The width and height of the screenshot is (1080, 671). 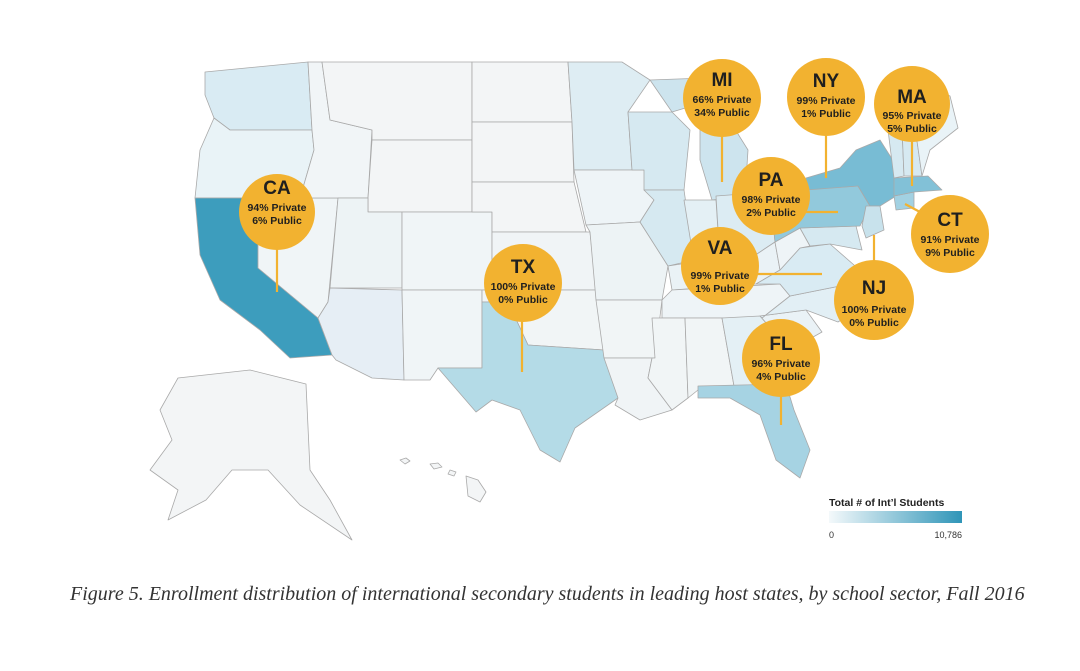 I want to click on state-co, so click(x=447, y=251).